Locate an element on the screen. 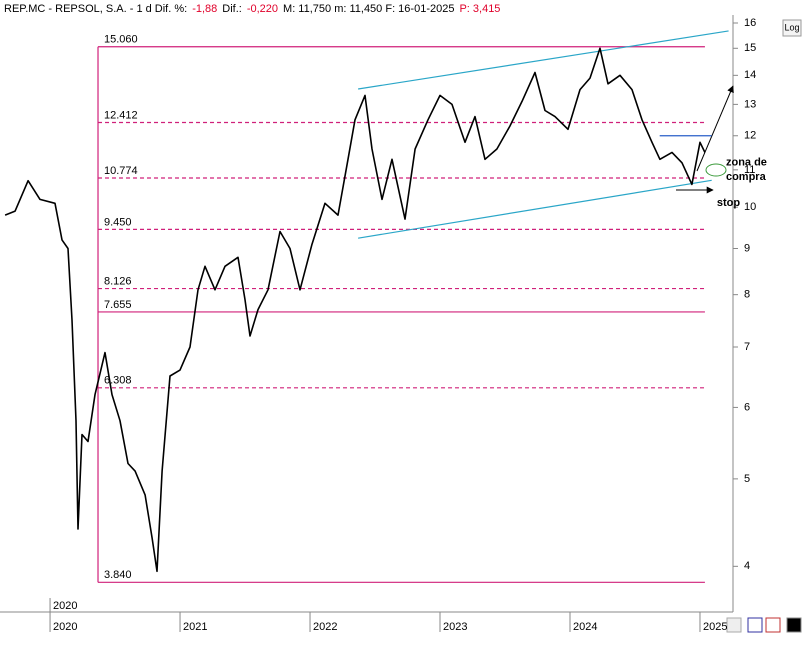 The width and height of the screenshot is (806, 654). level-label: 6.308 is located at coordinates (118, 381).